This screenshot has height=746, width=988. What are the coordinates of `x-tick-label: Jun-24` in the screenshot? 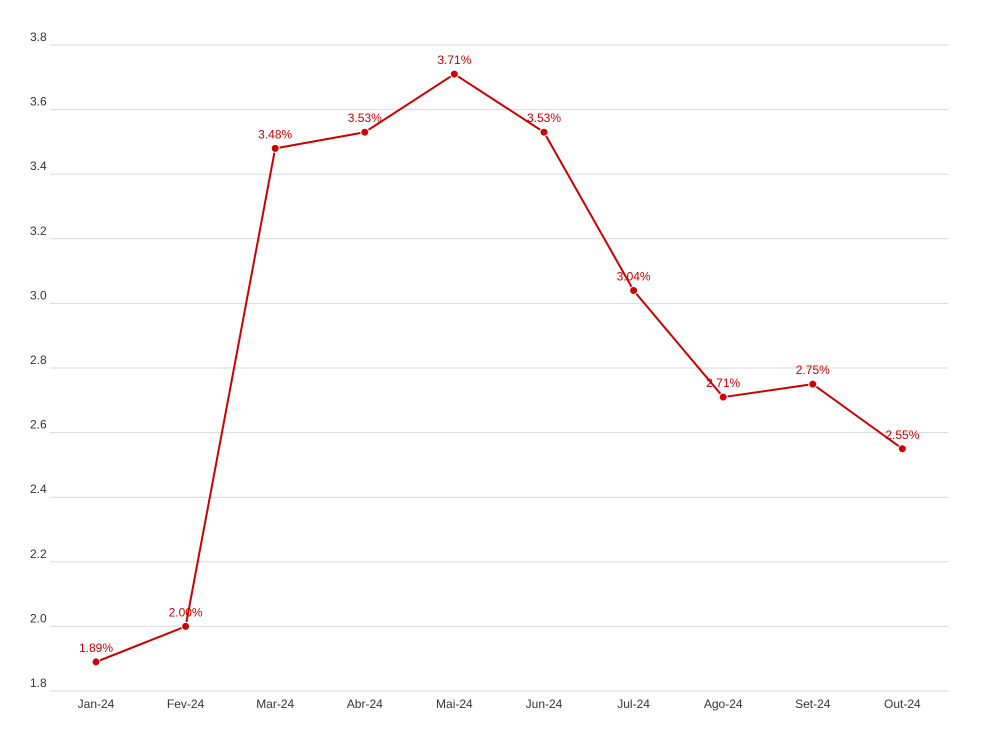 It's located at (544, 704).